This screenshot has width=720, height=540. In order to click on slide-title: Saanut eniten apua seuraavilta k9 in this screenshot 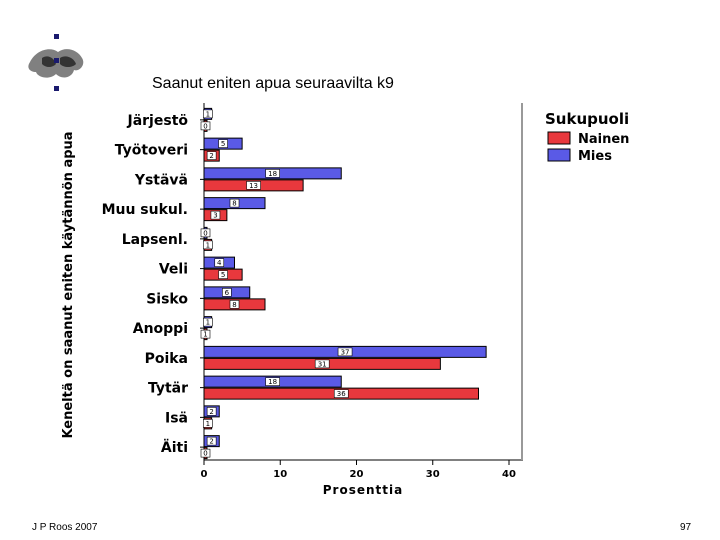, I will do `click(273, 83)`.